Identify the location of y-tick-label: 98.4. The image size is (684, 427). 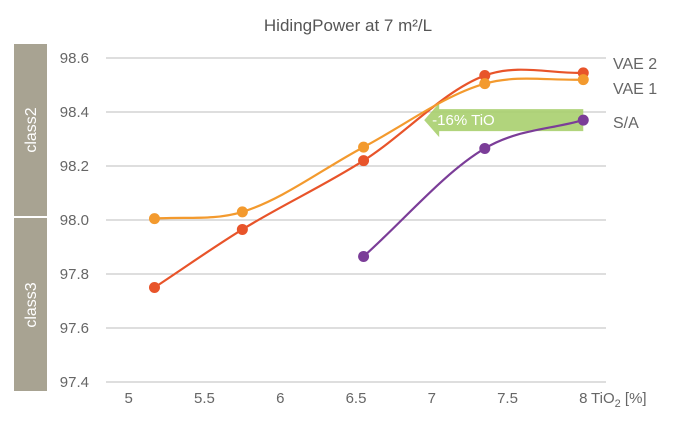
(74, 112).